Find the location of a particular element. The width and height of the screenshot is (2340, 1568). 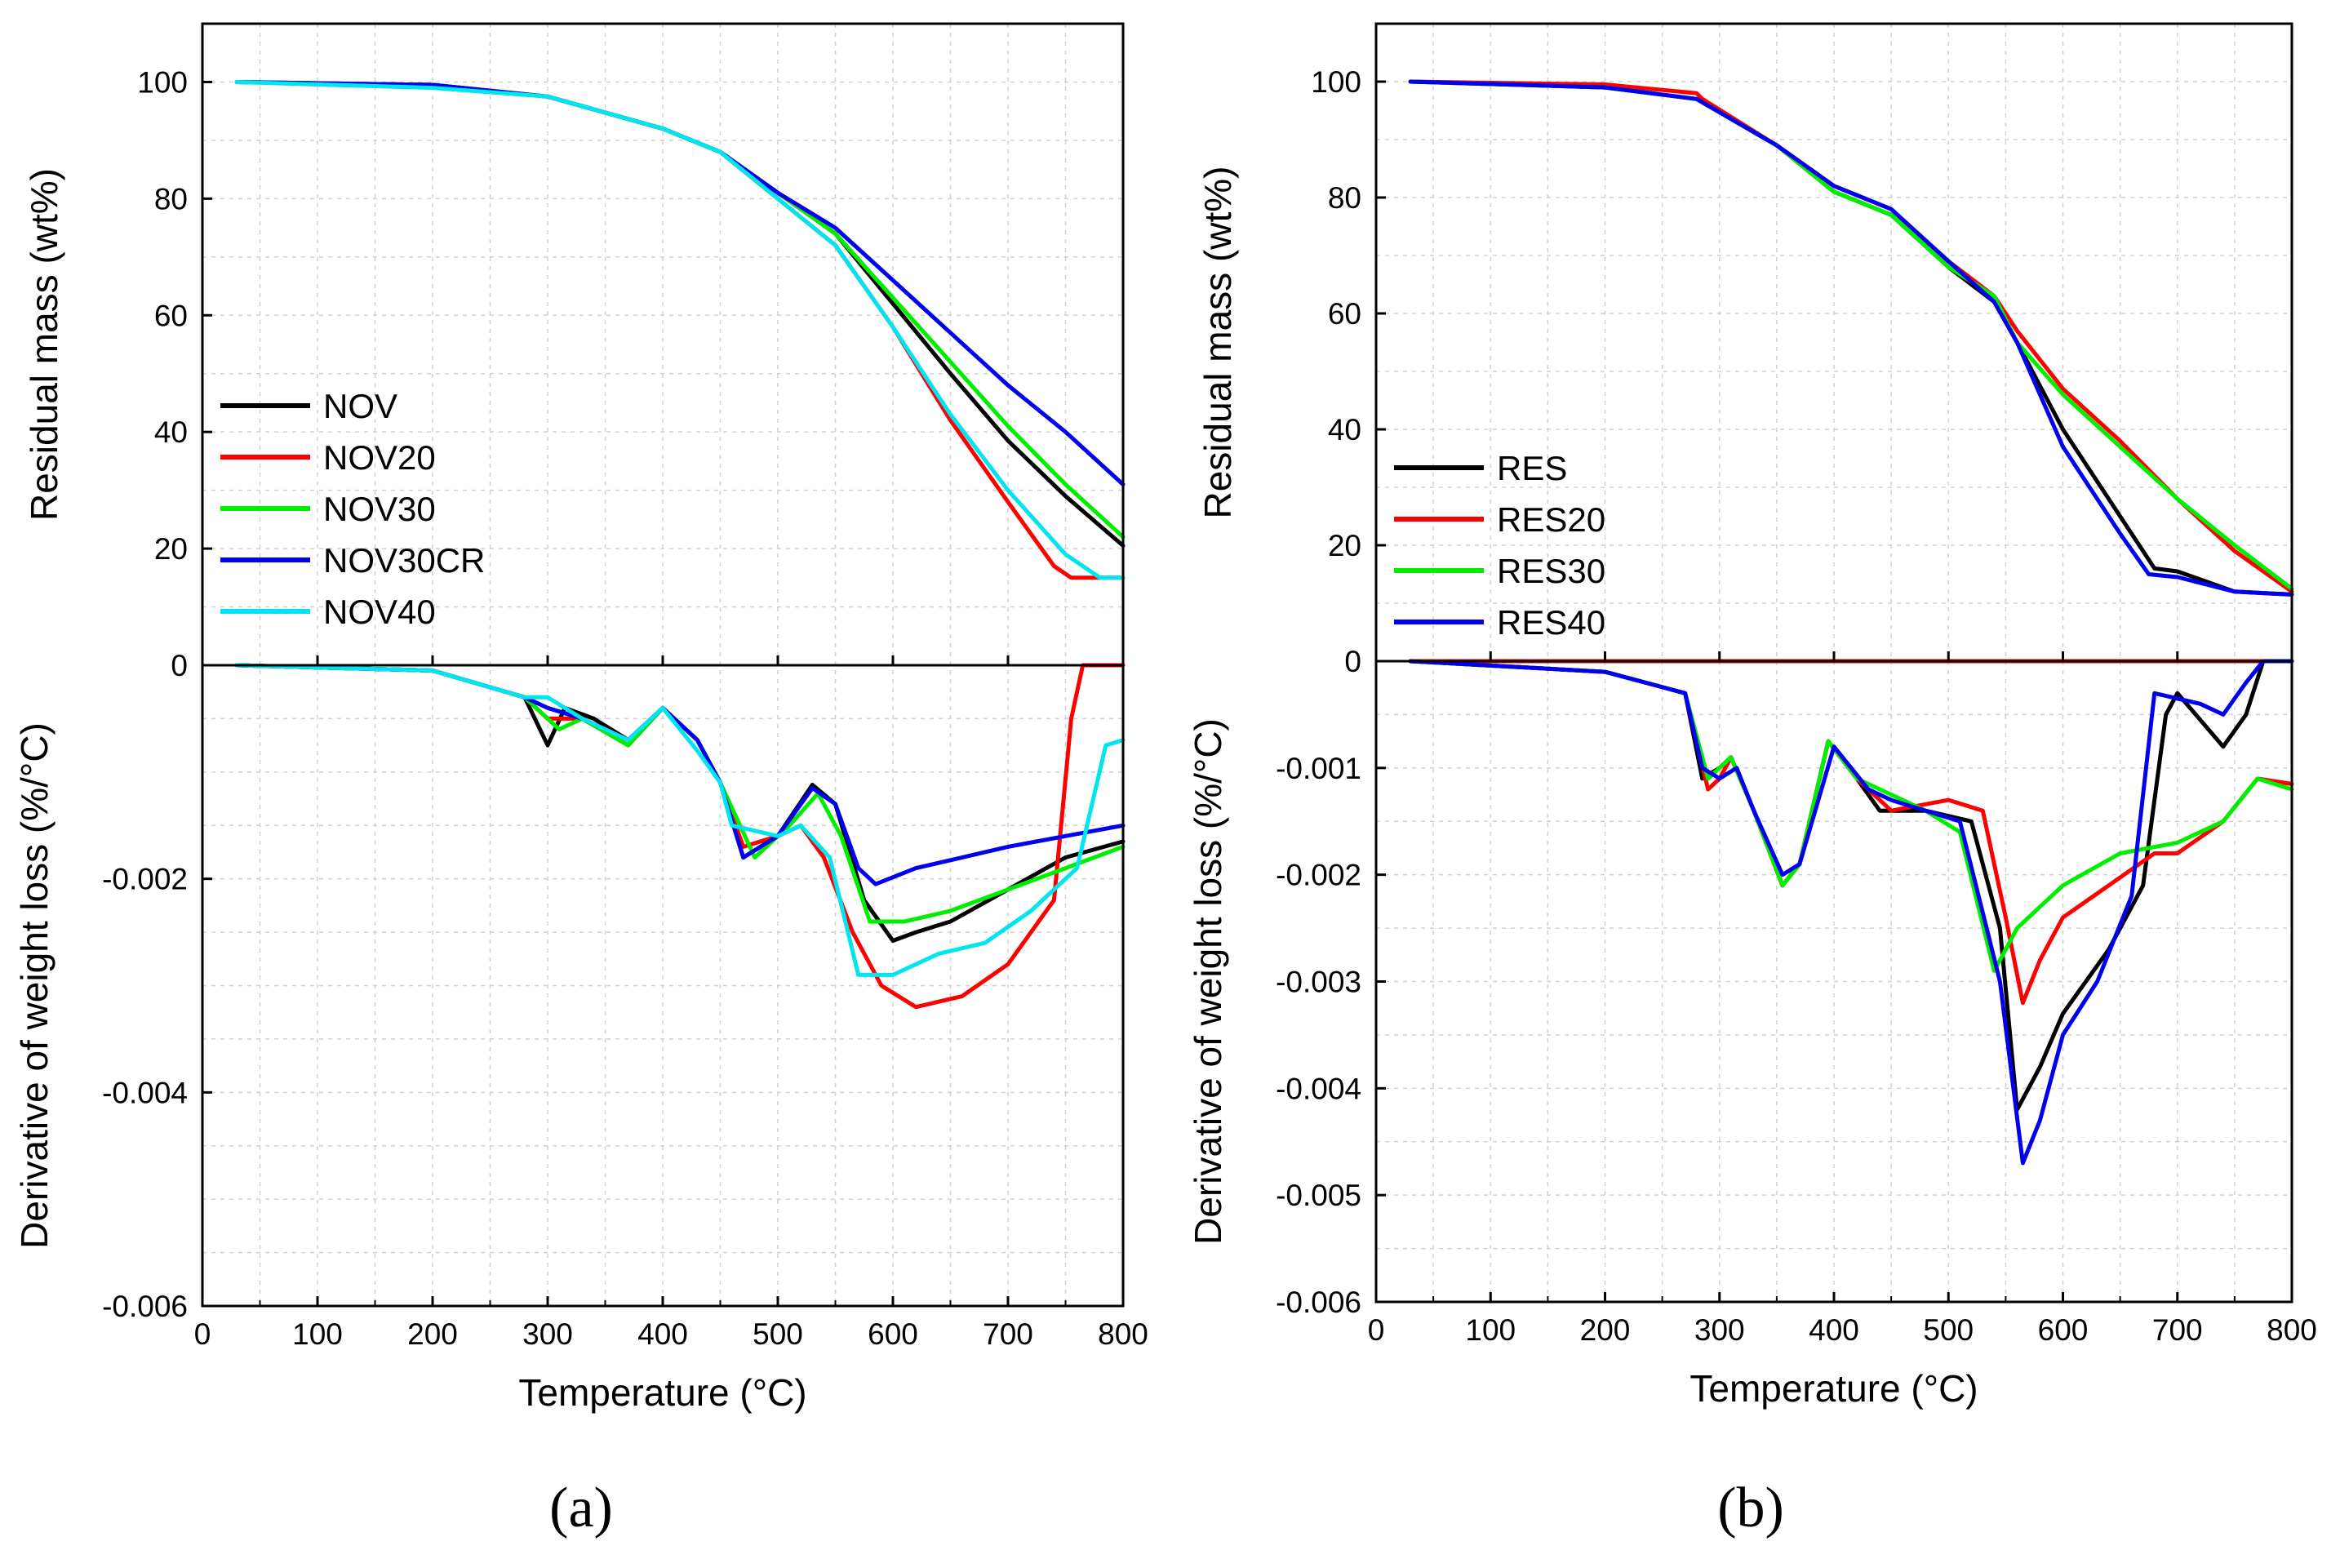

legend-label-res: RES is located at coordinates (1532, 468).